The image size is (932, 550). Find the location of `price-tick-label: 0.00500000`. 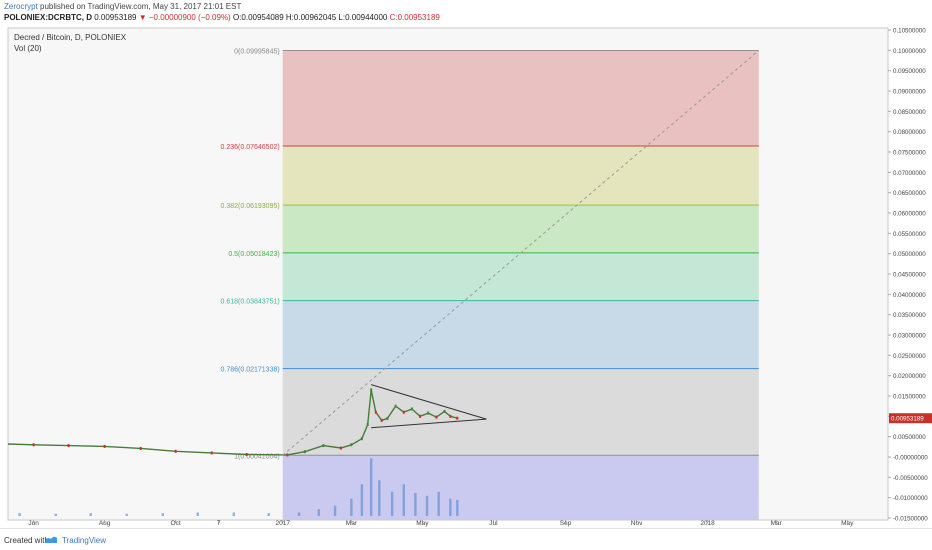

price-tick-label: 0.00500000 is located at coordinates (909, 437).